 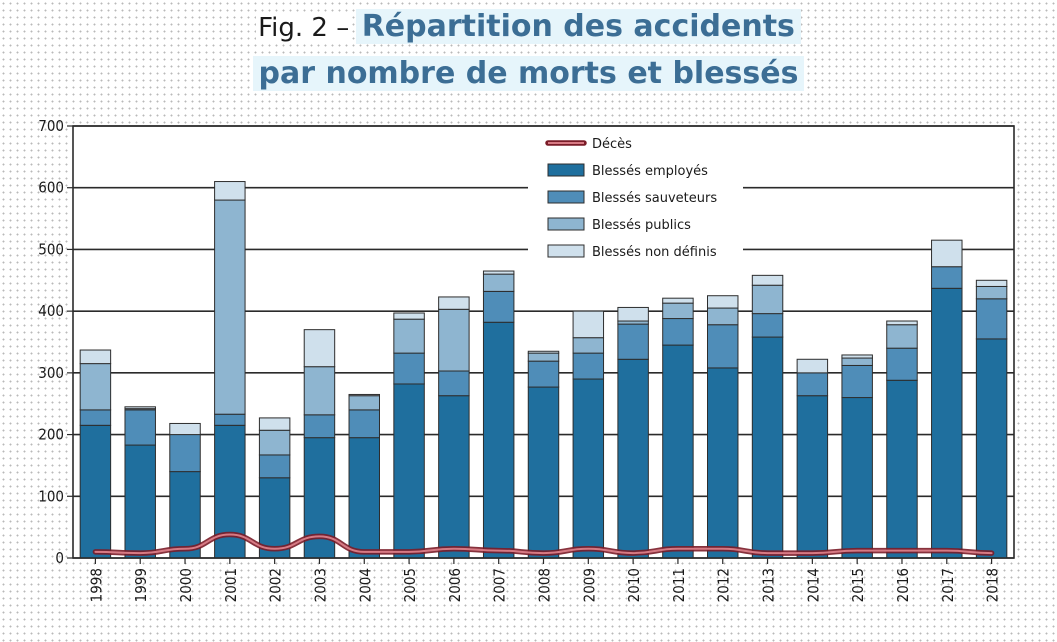 I want to click on bar-segment-2016-s3, so click(x=902, y=323).